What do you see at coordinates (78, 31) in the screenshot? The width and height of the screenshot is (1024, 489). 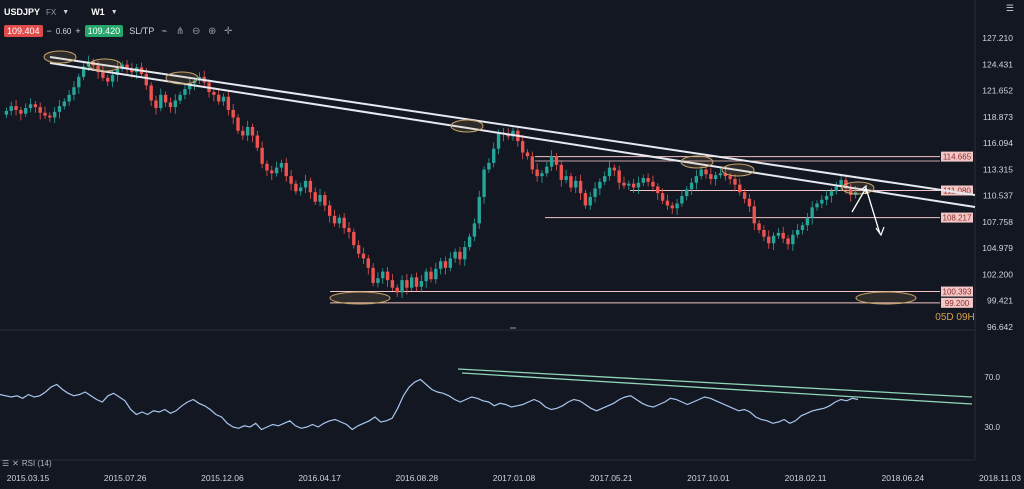 I see `plus-icon: +` at bounding box center [78, 31].